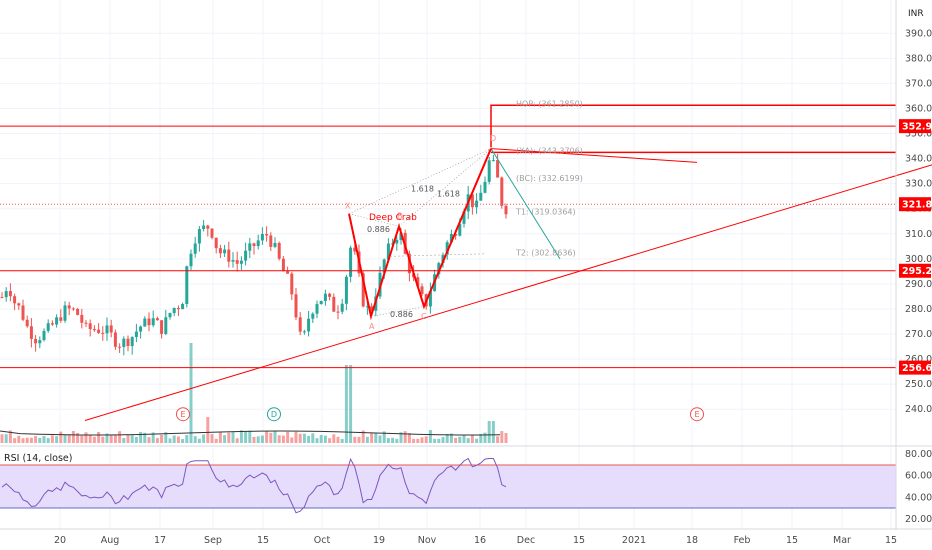  What do you see at coordinates (525, 204) in the screenshot?
I see `target-line` at bounding box center [525, 204].